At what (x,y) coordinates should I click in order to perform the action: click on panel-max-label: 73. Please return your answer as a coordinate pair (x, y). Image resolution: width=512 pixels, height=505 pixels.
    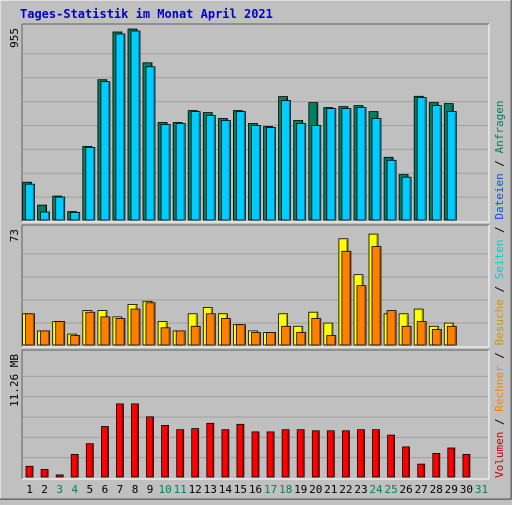
    Looking at the image, I should click on (14, 235).